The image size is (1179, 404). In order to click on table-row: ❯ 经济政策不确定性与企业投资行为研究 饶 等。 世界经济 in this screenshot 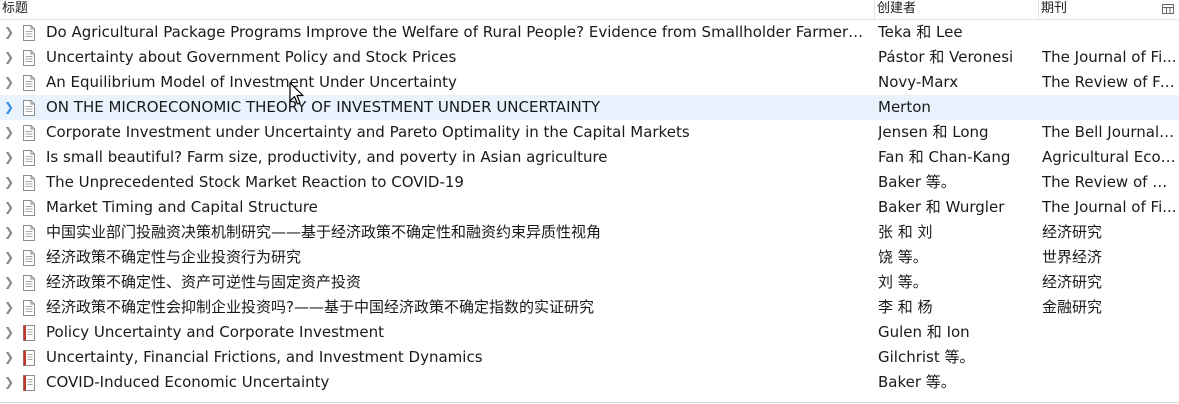, I will do `click(589, 257)`.